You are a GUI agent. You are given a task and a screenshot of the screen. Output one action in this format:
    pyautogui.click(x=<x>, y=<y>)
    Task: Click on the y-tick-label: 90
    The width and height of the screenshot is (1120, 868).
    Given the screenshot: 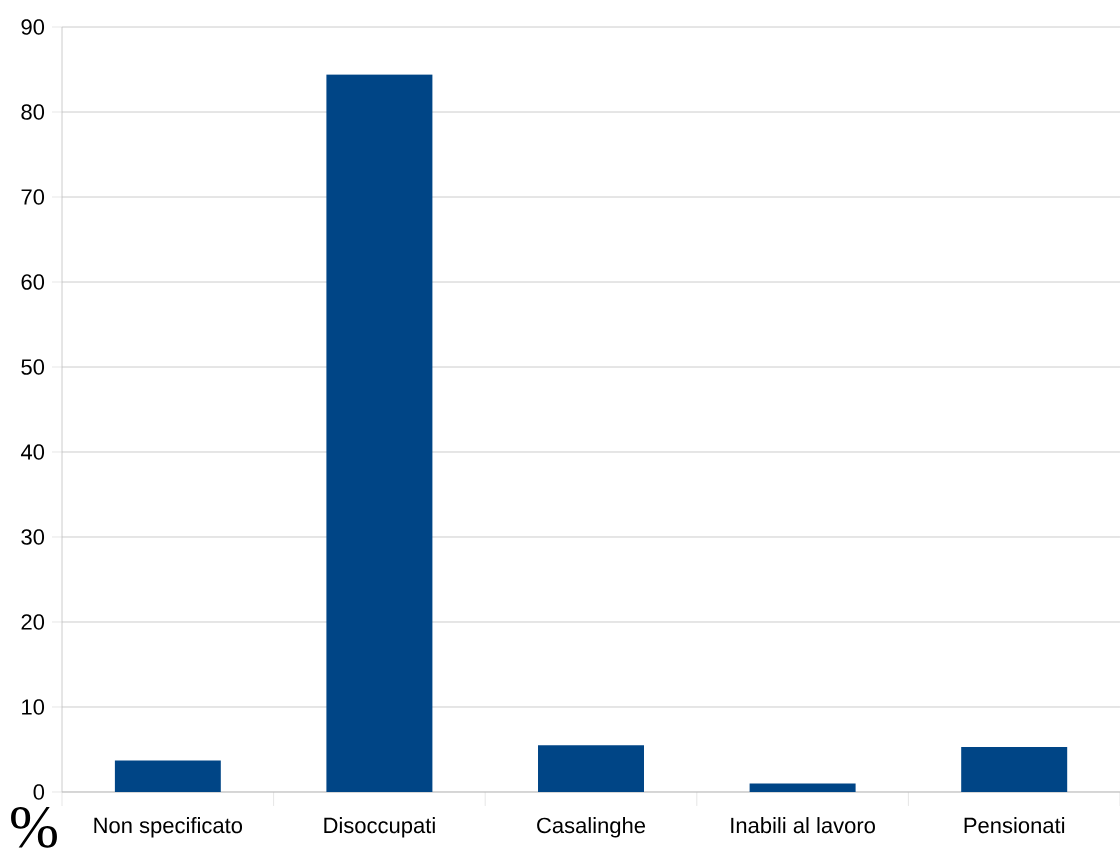 What is the action you would take?
    pyautogui.click(x=33, y=27)
    